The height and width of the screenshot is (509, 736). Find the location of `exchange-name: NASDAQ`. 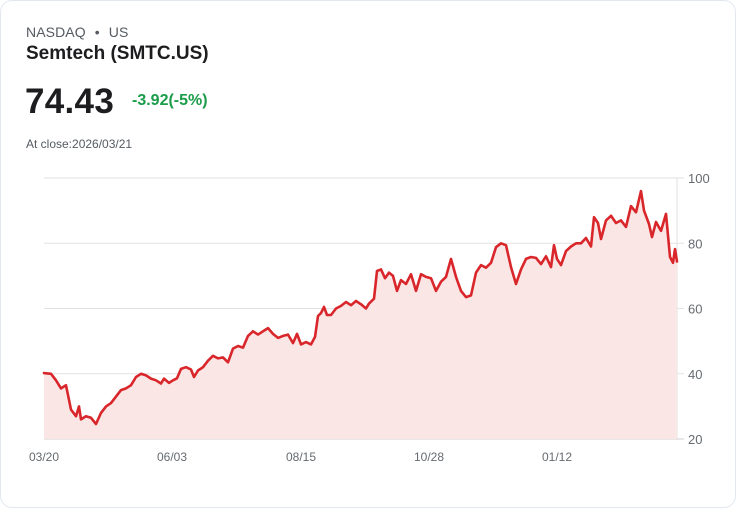

exchange-name: NASDAQ is located at coordinates (56, 32).